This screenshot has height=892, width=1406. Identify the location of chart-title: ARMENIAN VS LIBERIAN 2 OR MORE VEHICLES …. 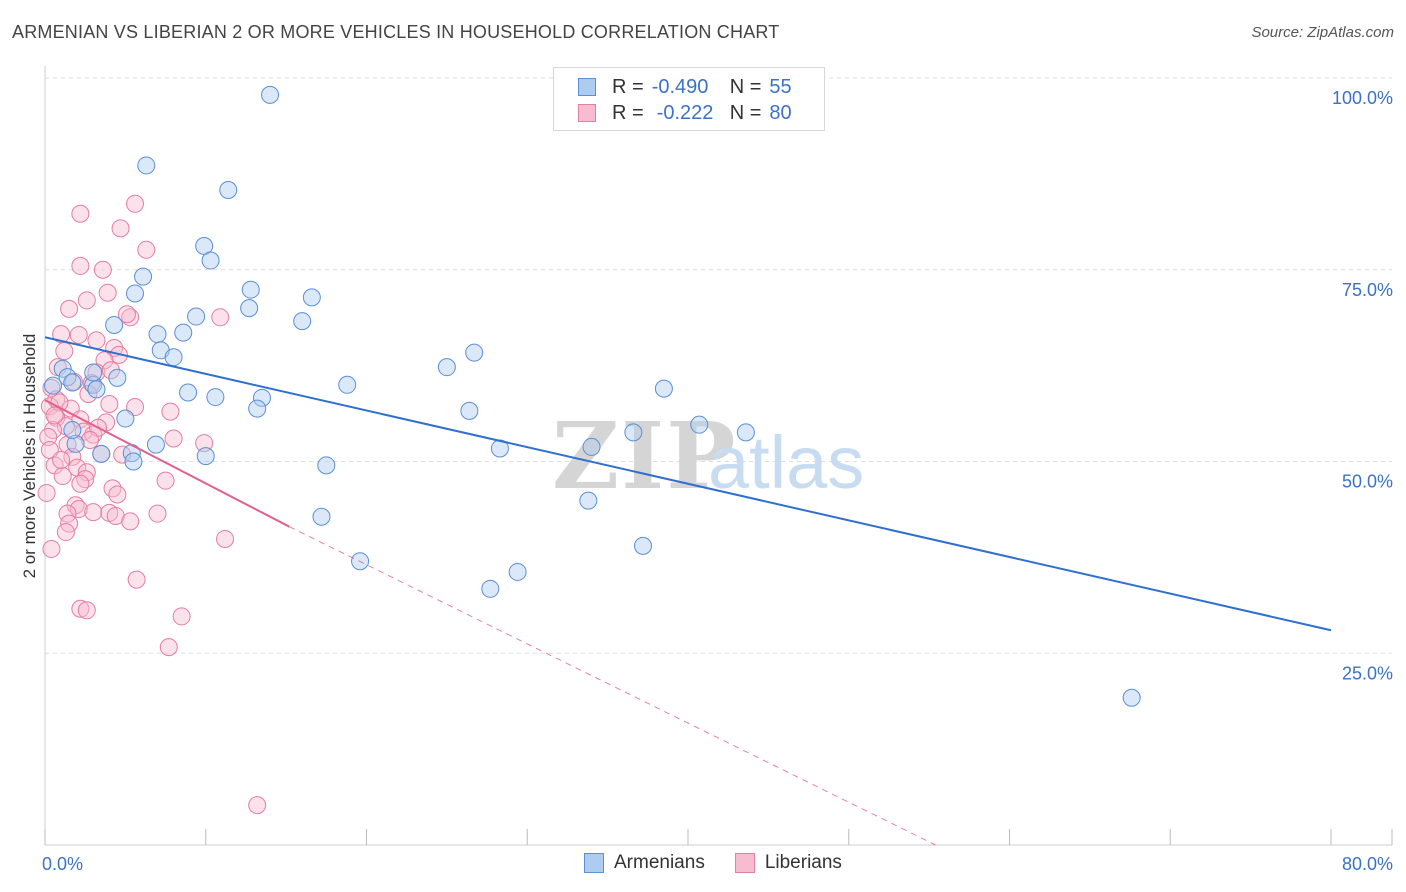
(396, 32).